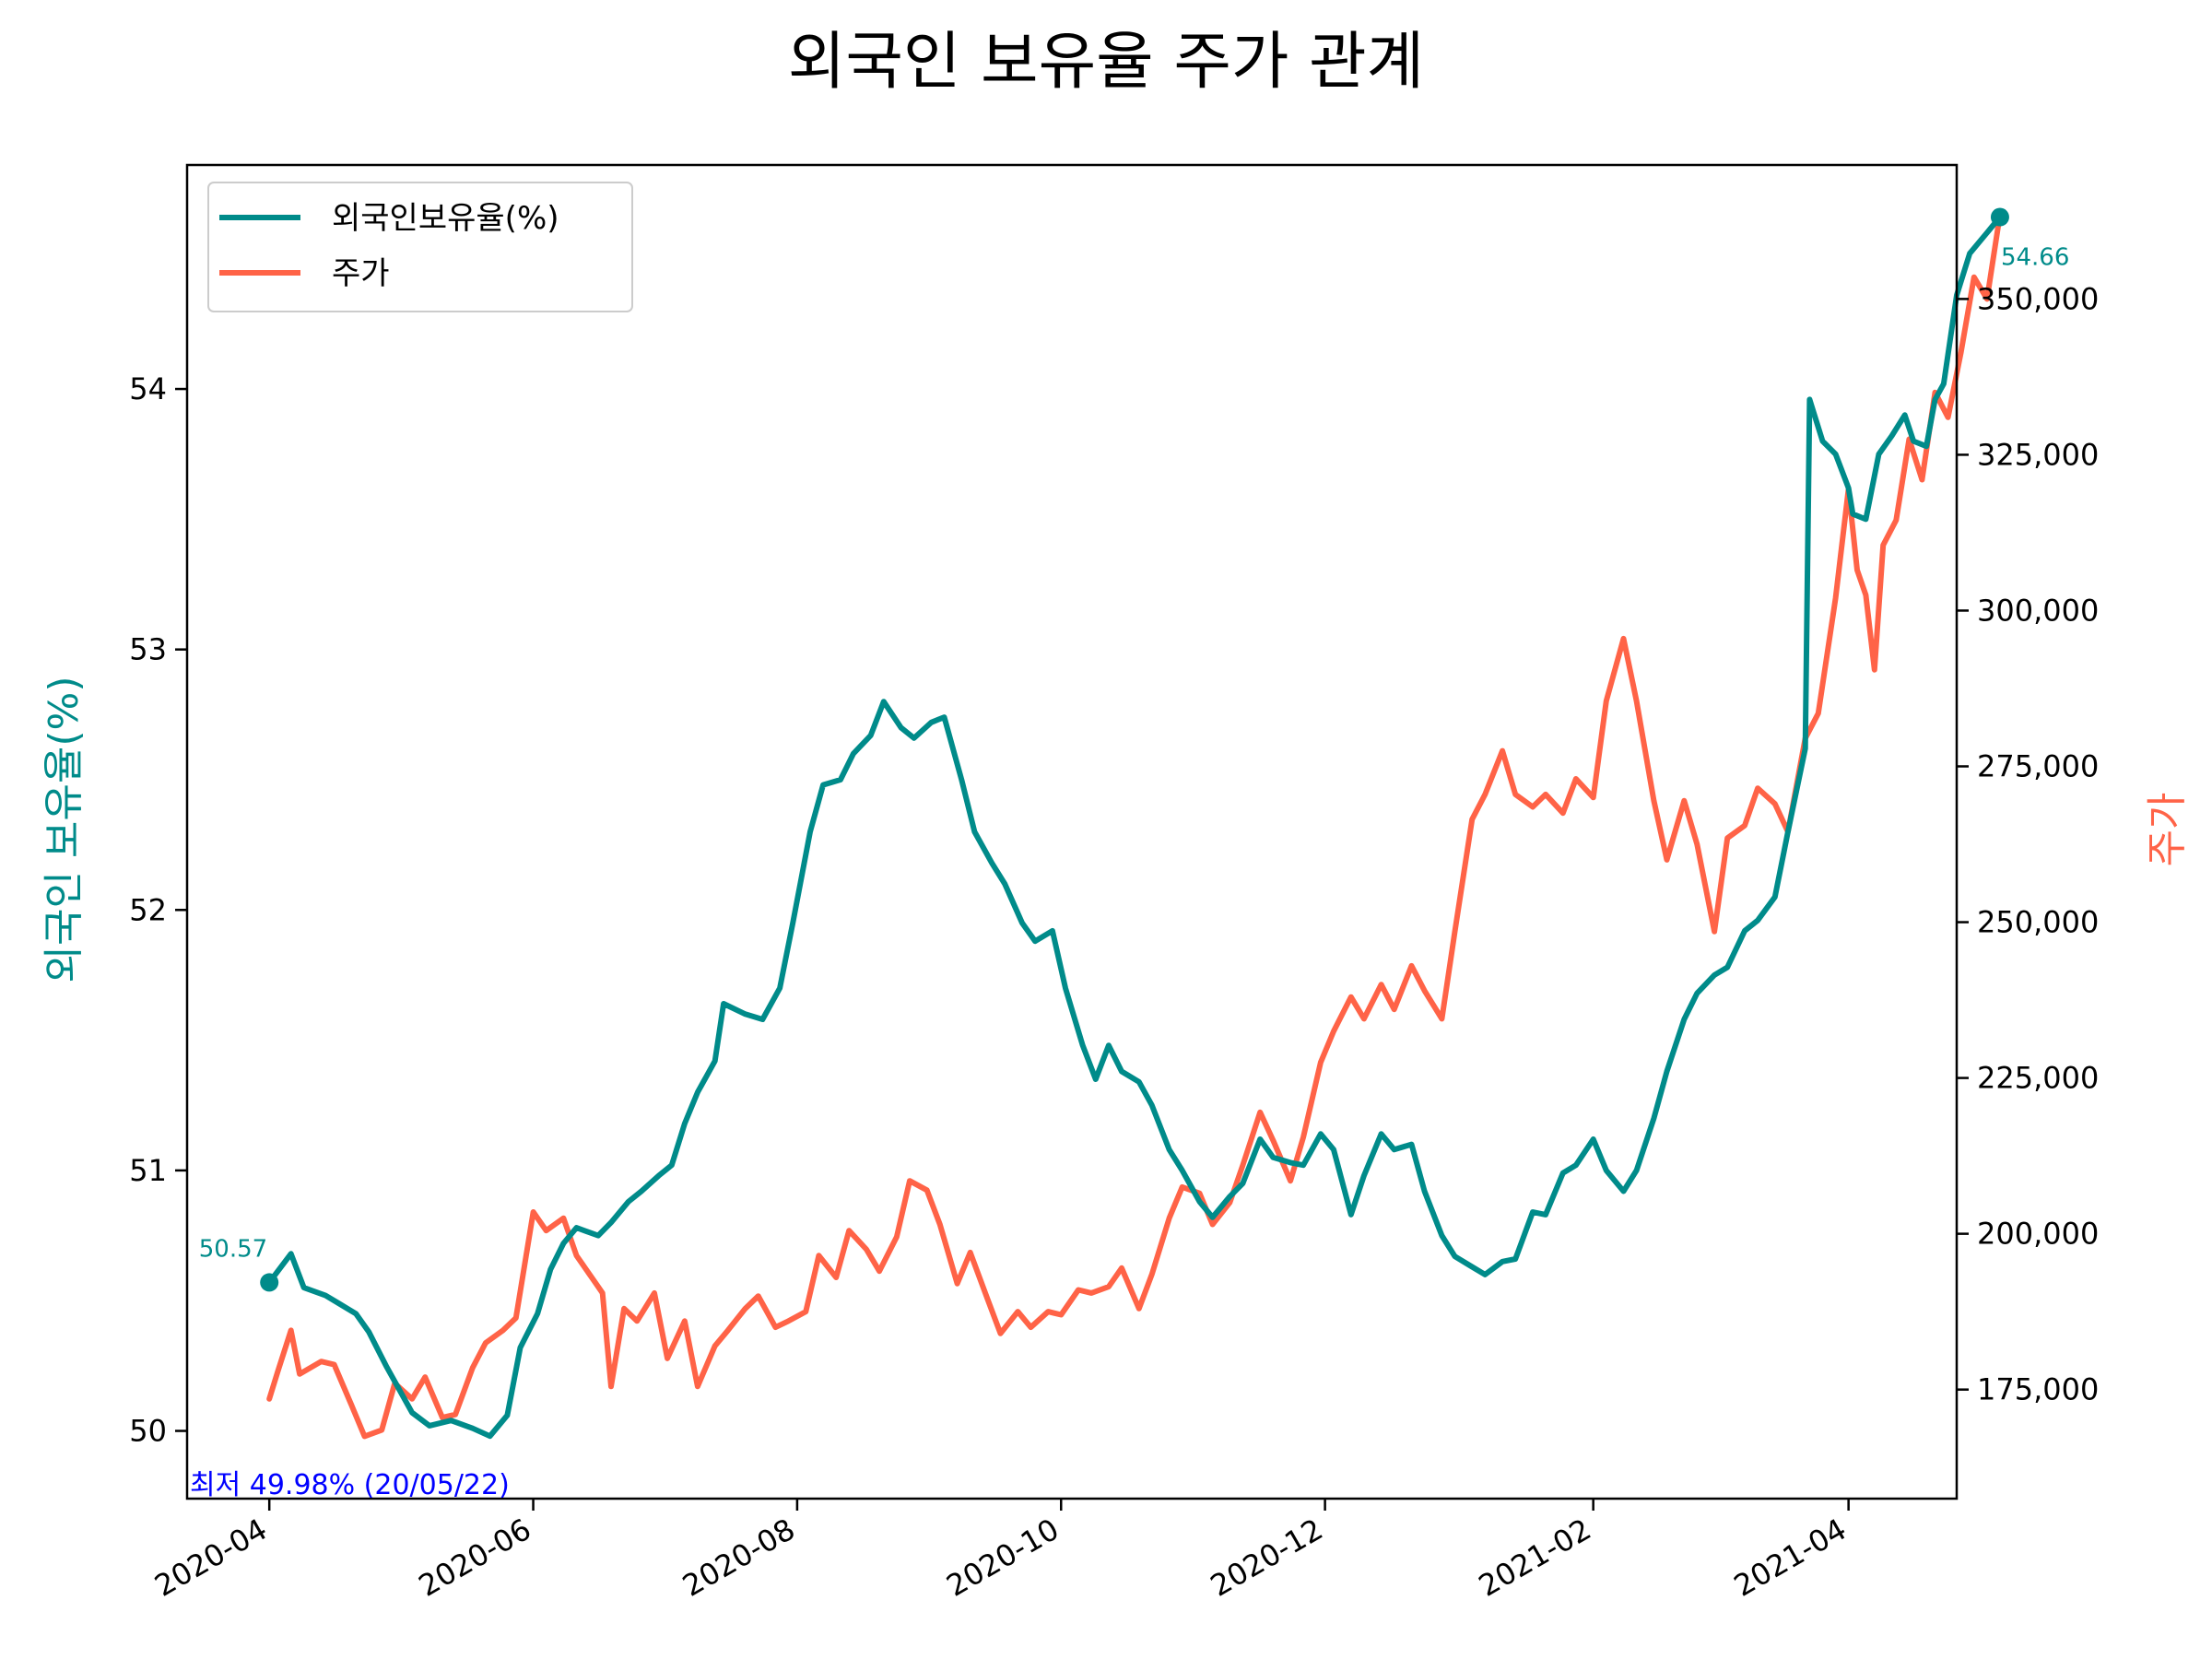  Describe the element at coordinates (2035, 258) in the screenshot. I see `end-value-label: 54.66` at that location.